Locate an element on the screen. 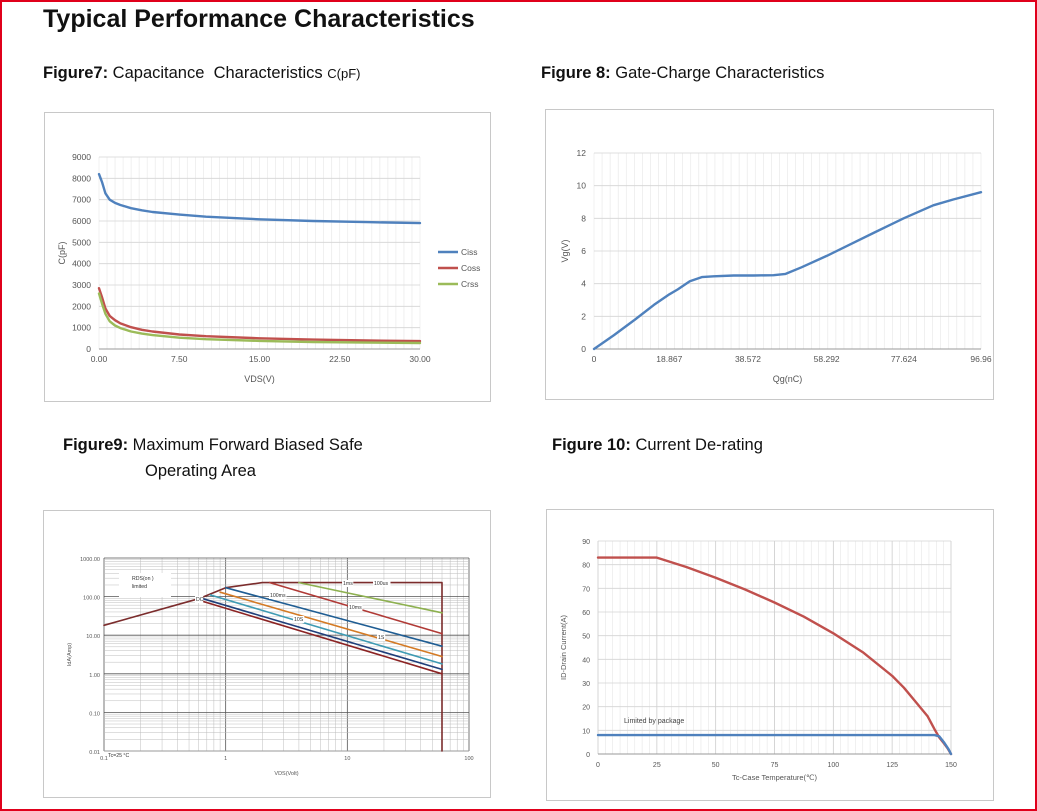  x-tick-label: 50 is located at coordinates (716, 765).